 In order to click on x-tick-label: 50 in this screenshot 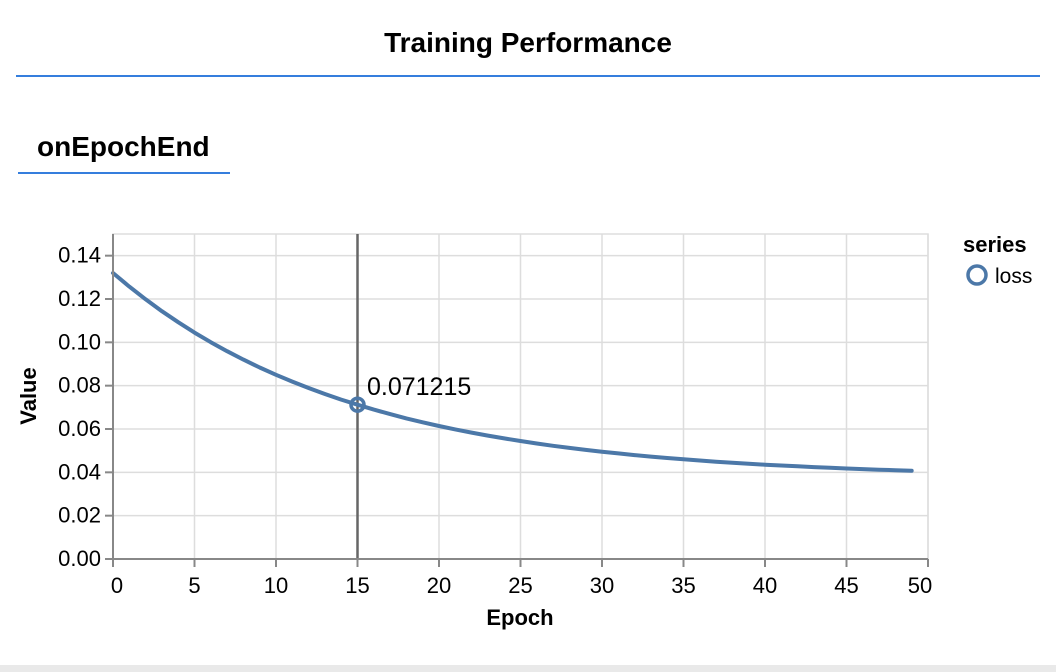, I will do `click(920, 585)`.